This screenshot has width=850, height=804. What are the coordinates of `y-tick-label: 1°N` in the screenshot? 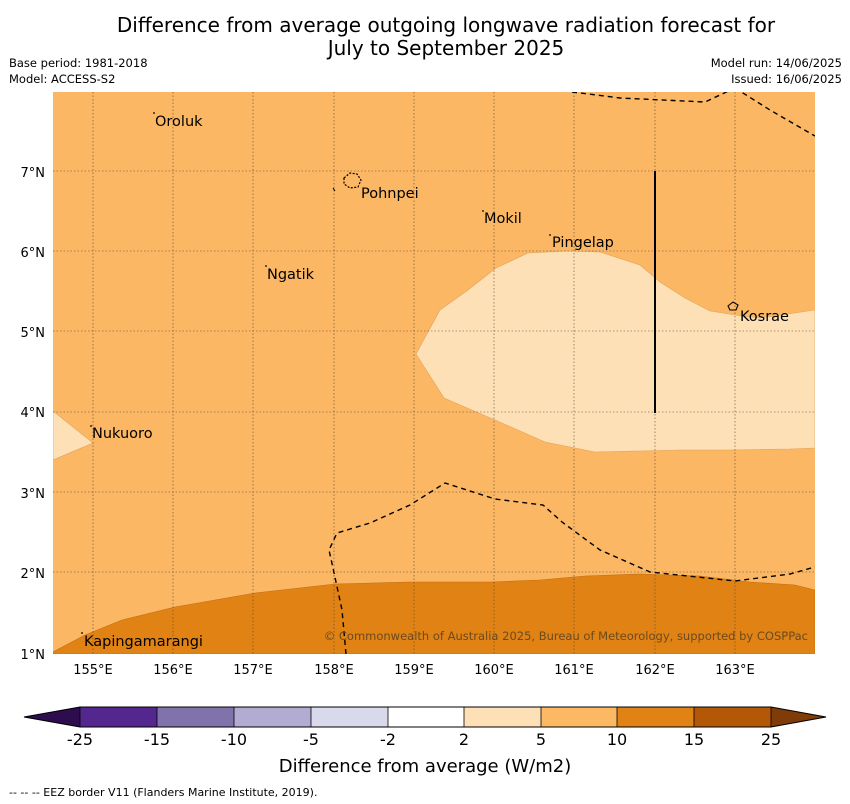 It's located at (33, 655).